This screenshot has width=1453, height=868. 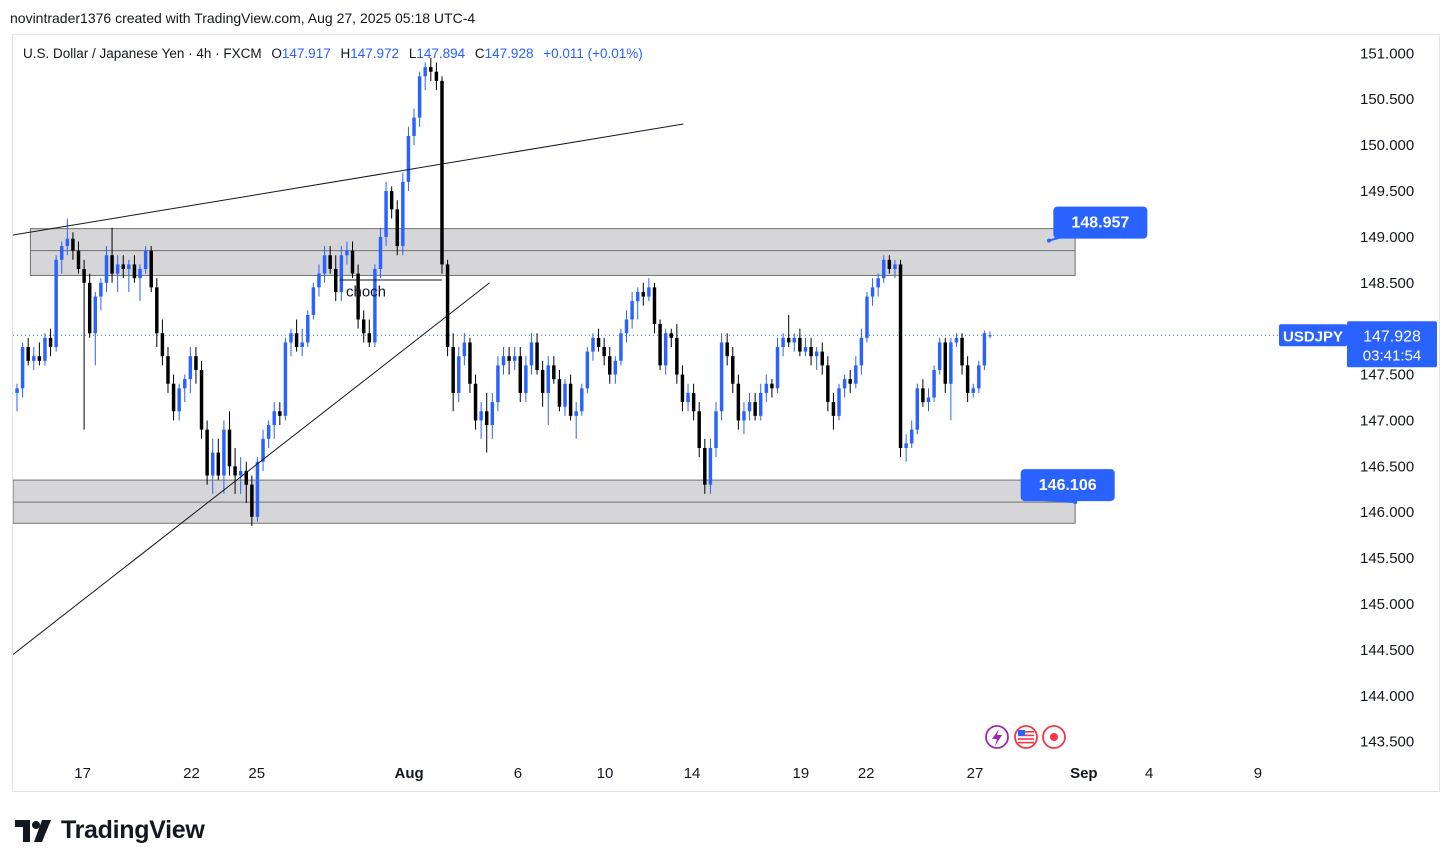 What do you see at coordinates (1313, 335) in the screenshot?
I see `symbol-label-box` at bounding box center [1313, 335].